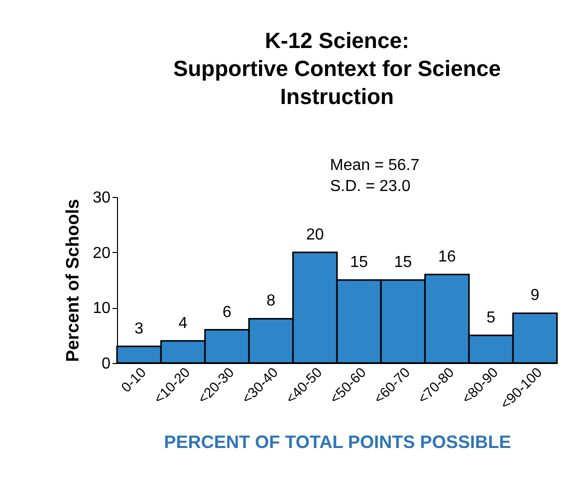  I want to click on data-label: 9, so click(535, 295).